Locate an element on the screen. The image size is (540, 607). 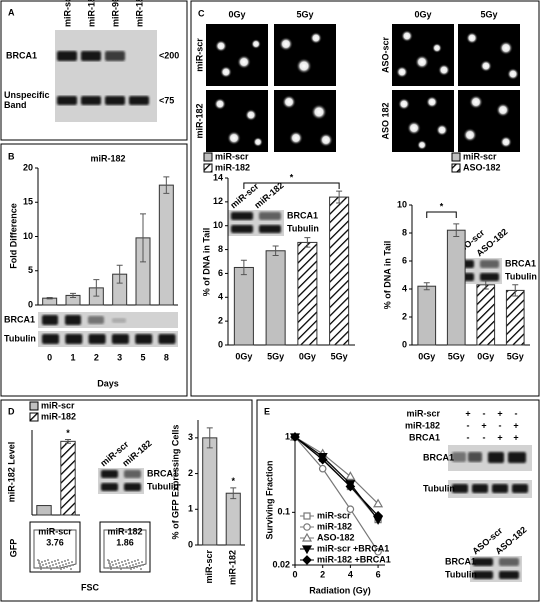
legend-label: miR-182 is located at coordinates (334, 526).